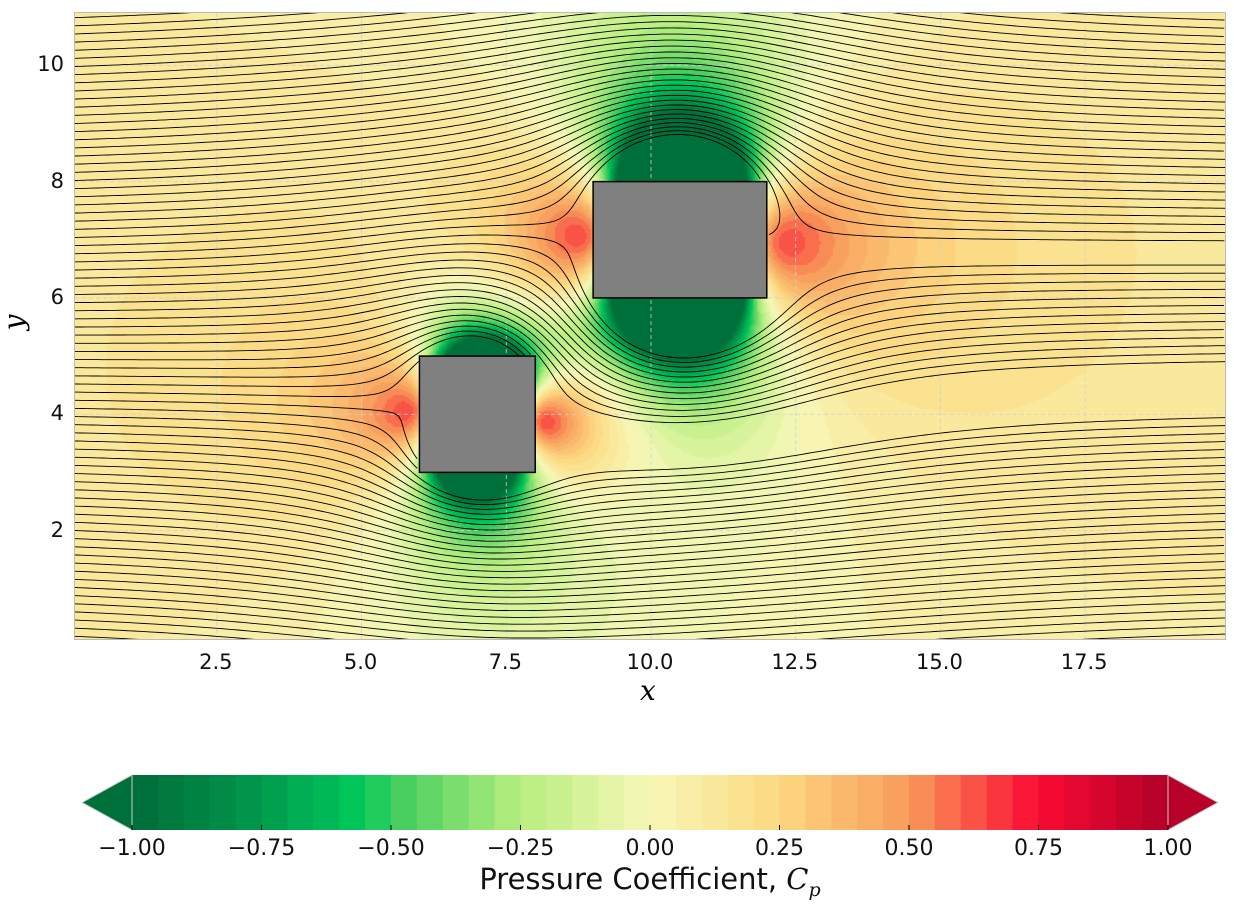  What do you see at coordinates (633, 879) in the screenshot?
I see `colorbar-label-text: Pressure Coefficient,` at bounding box center [633, 879].